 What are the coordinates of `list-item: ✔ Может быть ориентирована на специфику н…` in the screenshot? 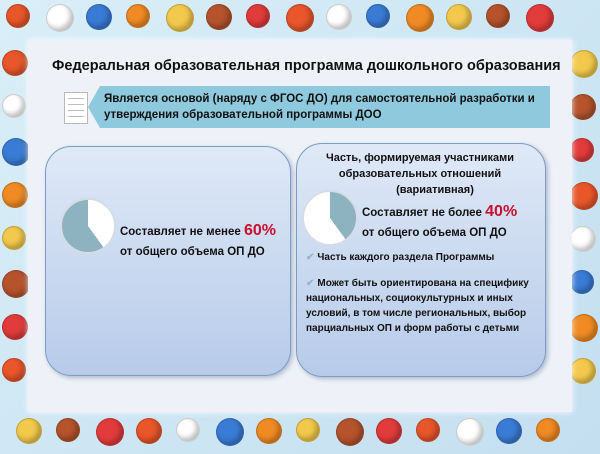 It's located at (421, 306).